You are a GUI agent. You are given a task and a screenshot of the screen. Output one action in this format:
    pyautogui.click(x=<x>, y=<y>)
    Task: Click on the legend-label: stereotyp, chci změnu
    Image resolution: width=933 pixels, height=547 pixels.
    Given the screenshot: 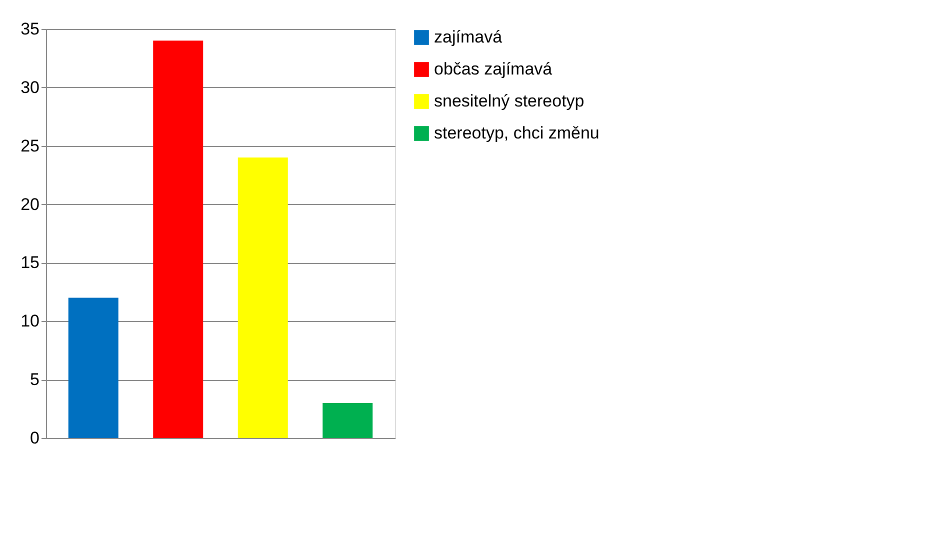 What is the action you would take?
    pyautogui.click(x=517, y=133)
    